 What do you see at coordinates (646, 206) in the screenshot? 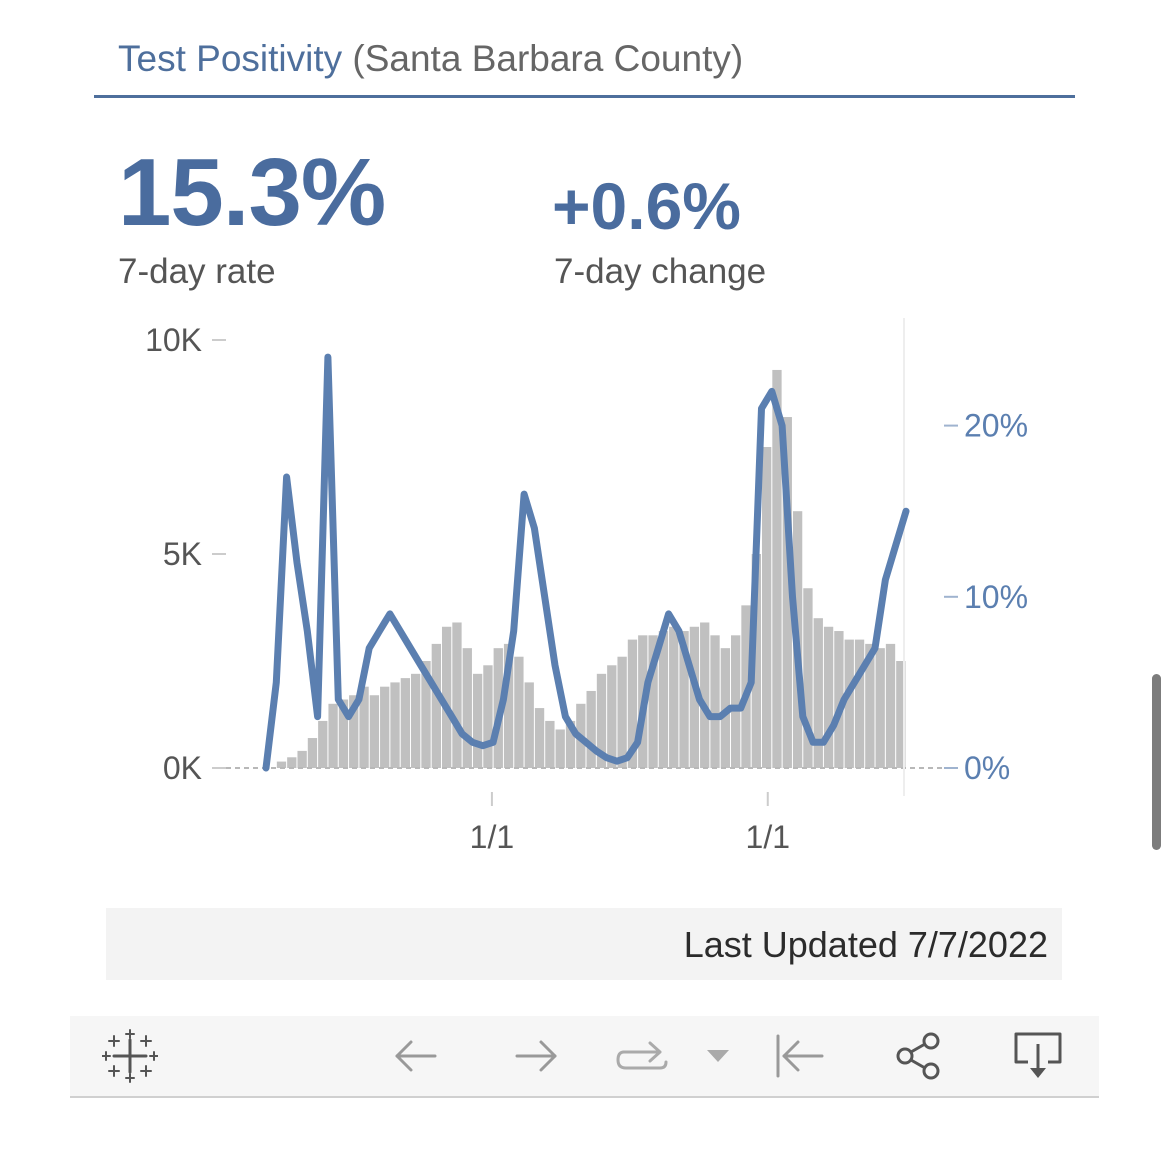
I see `seven-day-change-value: +0.6%` at bounding box center [646, 206].